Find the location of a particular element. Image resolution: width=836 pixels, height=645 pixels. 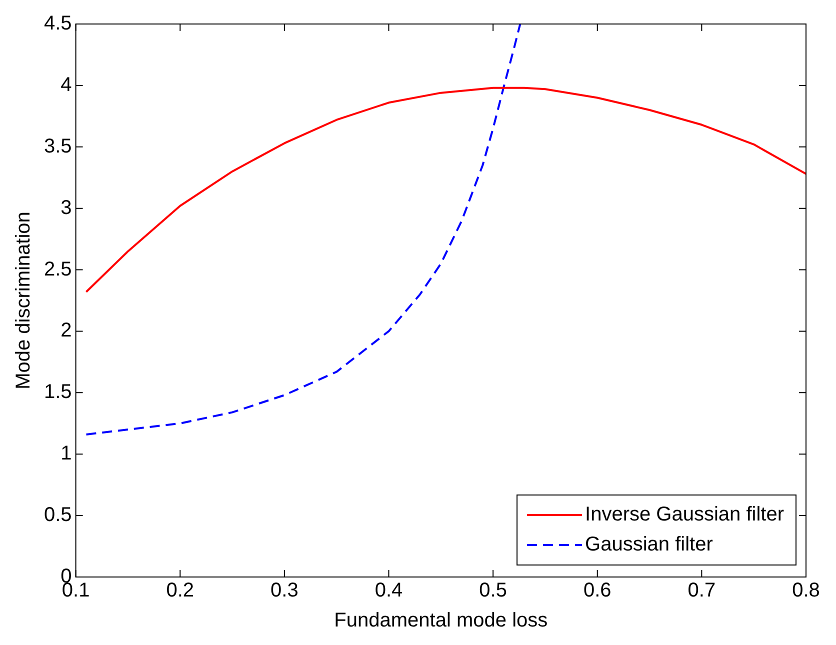

y-tick-label: 3.5 is located at coordinates (58, 146).